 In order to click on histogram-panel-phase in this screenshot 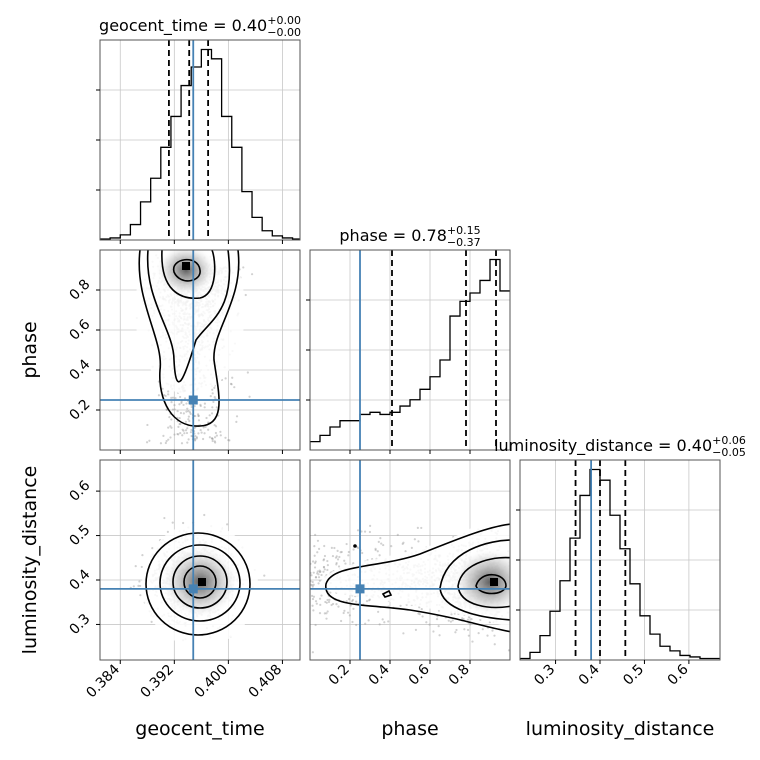, I will do `click(410, 350)`.